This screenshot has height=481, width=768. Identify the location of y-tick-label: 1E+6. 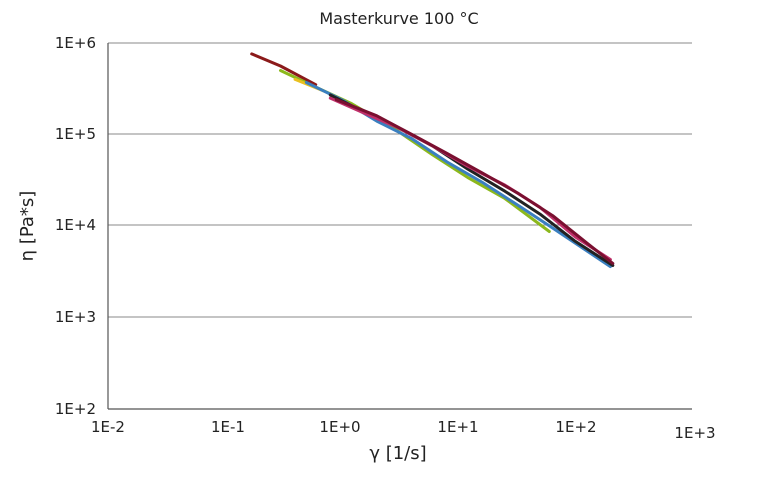
(75, 43).